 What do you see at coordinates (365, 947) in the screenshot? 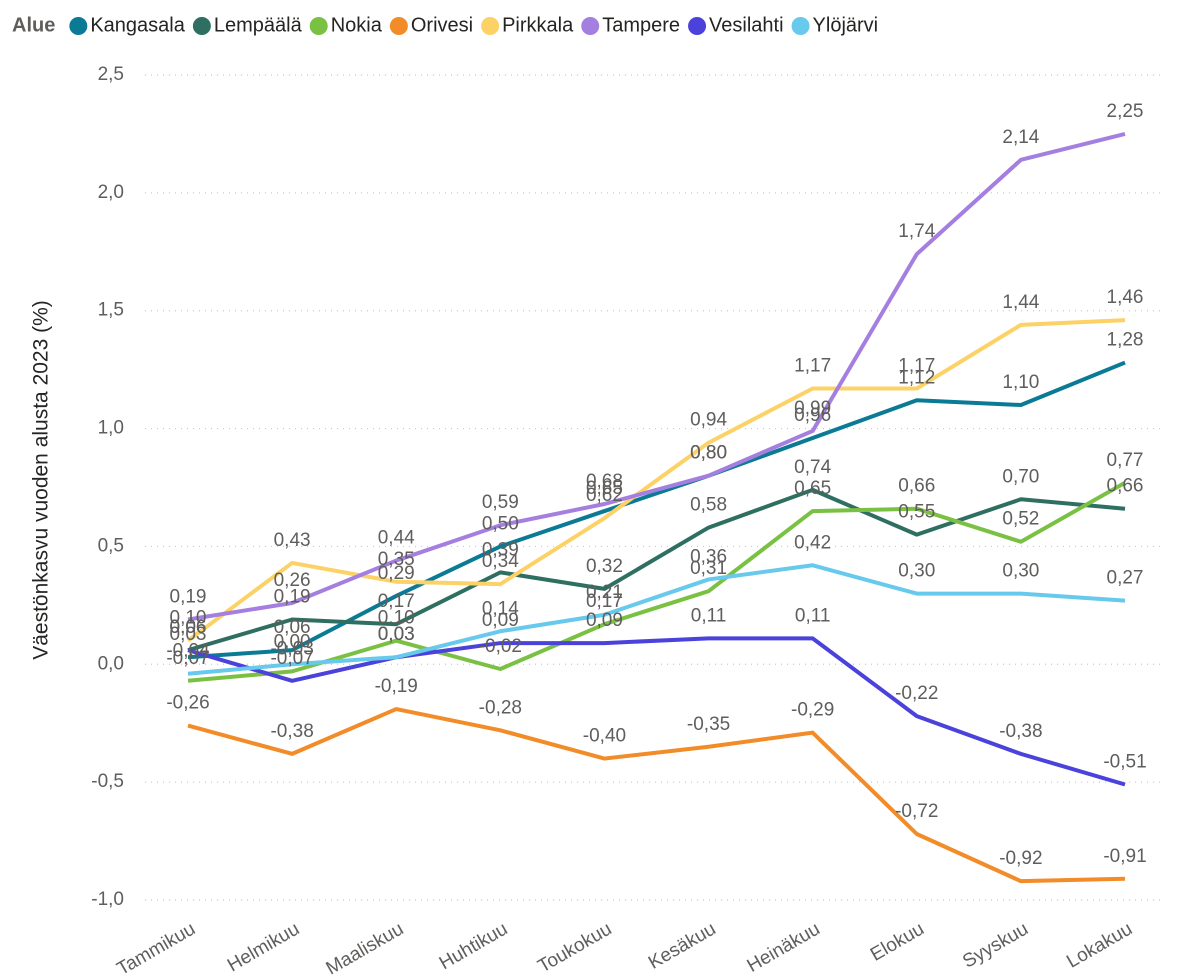
I see `x-tick-label: Maaliskuu` at bounding box center [365, 947].